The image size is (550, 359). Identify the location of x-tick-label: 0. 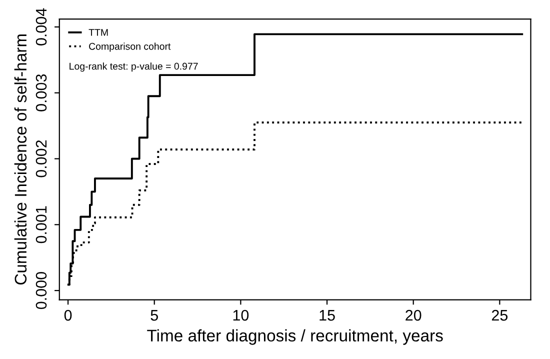
(68, 315).